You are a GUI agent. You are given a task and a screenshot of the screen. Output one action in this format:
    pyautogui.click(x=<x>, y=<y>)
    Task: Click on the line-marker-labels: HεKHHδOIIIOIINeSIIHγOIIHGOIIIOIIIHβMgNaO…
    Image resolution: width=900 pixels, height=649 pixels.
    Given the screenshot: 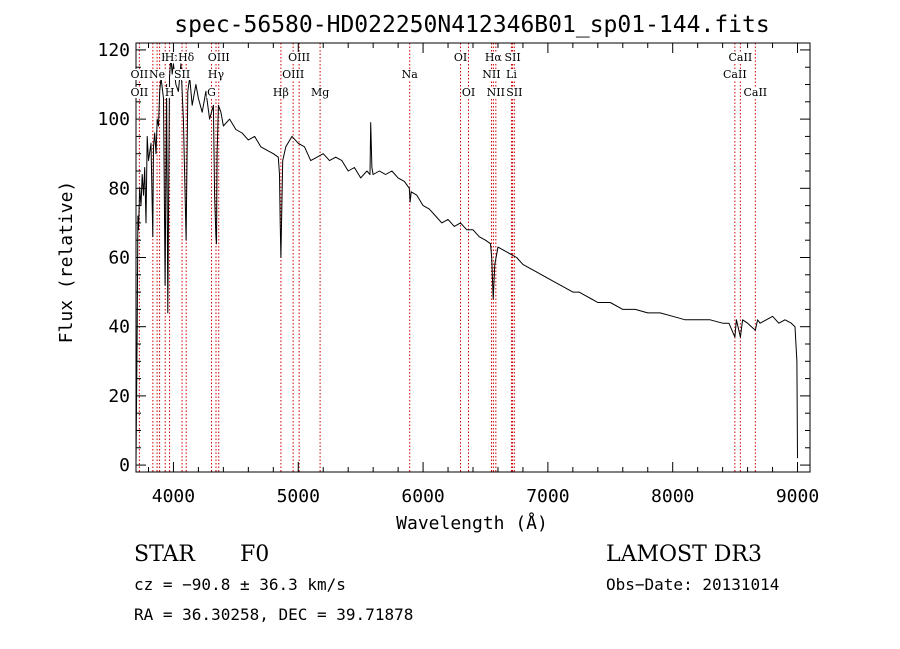 What is the action you would take?
    pyautogui.click(x=449, y=75)
    